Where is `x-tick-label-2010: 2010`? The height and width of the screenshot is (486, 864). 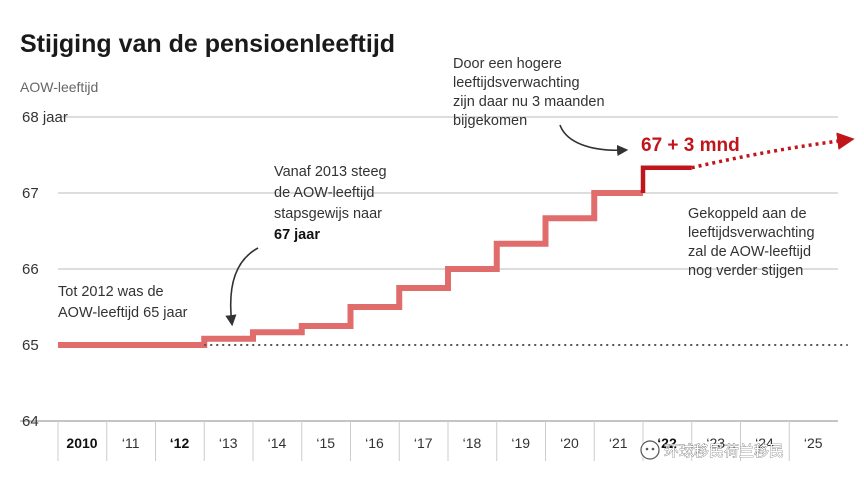 x-tick-label-2010: 2010 is located at coordinates (81, 443).